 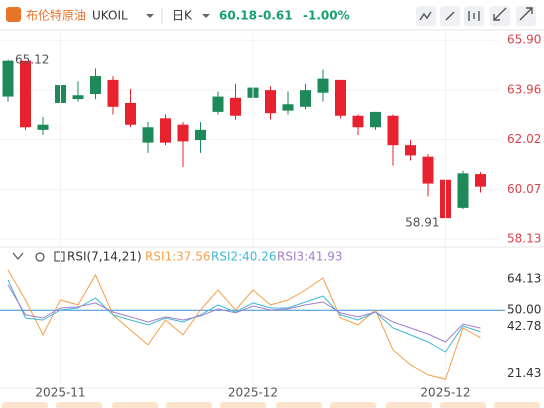 What do you see at coordinates (60, 393) in the screenshot?
I see `x-tick-label: 2025-11` at bounding box center [60, 393].